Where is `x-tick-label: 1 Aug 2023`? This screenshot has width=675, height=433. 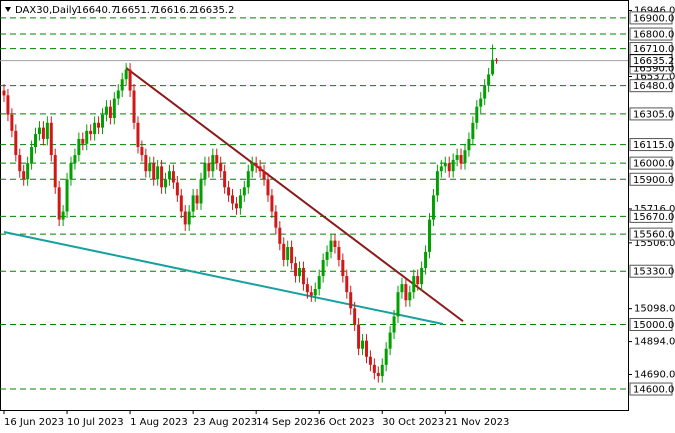 x-tick-label: 1 Aug 2023 is located at coordinates (159, 422).